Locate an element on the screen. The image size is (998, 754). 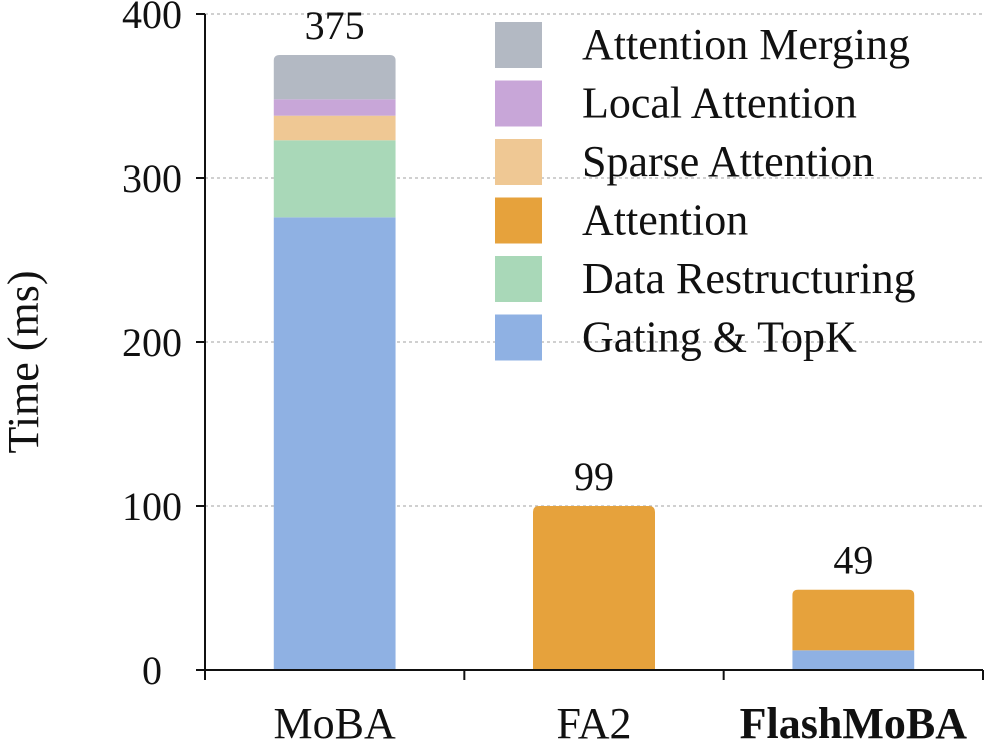
legend-swatch-attention is located at coordinates (518, 220).